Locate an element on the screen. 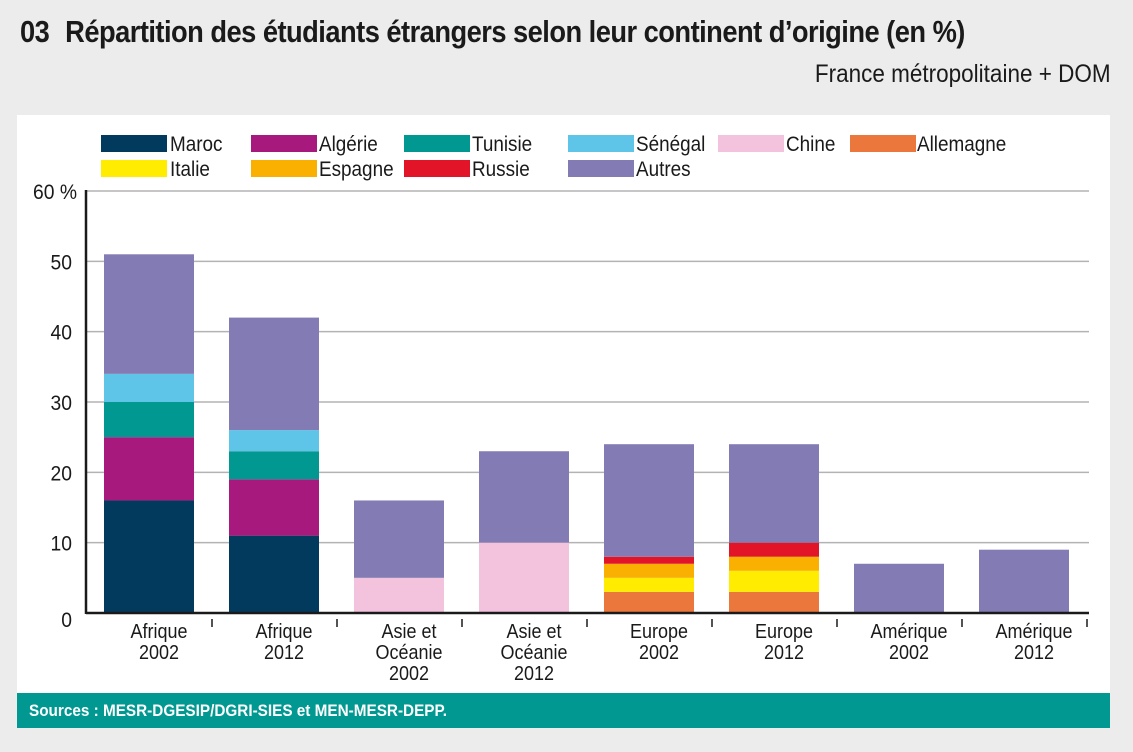 The image size is (1133, 752). legend-swatch-maroc is located at coordinates (134, 143).